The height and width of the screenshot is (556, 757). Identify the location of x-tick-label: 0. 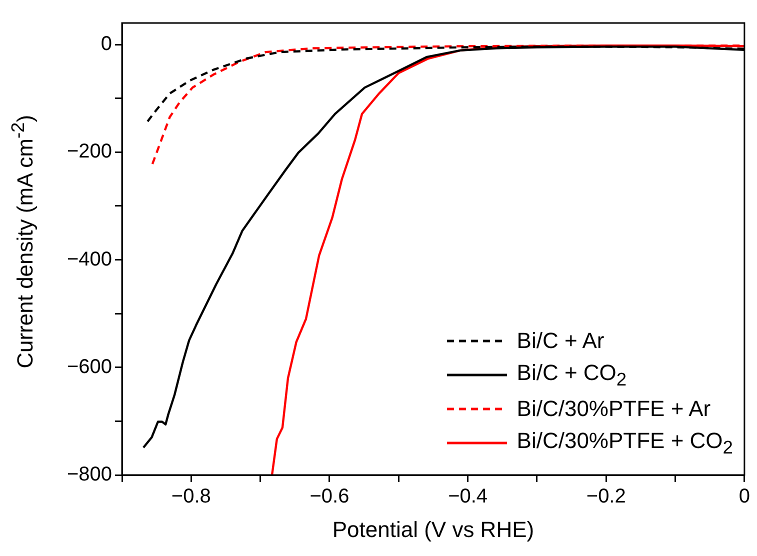
(744, 497).